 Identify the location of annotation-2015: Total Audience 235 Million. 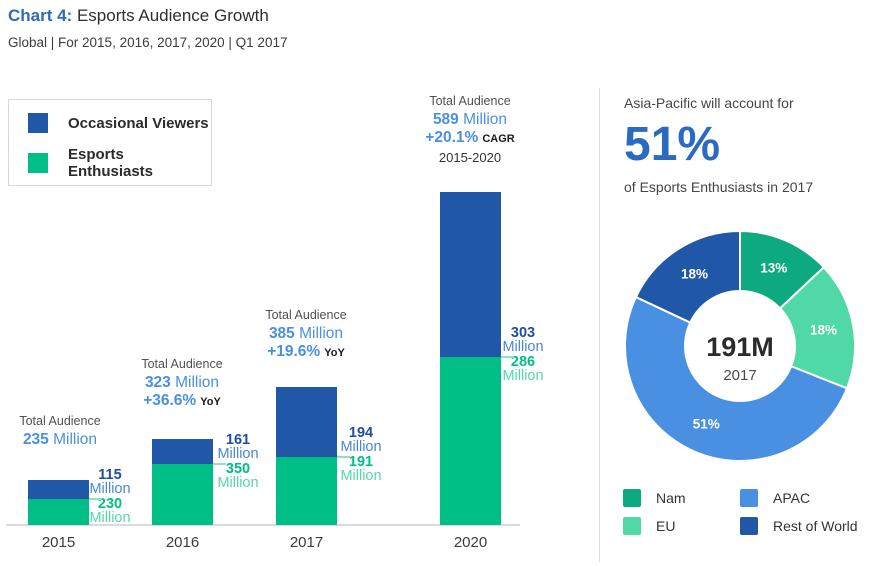
(72, 430).